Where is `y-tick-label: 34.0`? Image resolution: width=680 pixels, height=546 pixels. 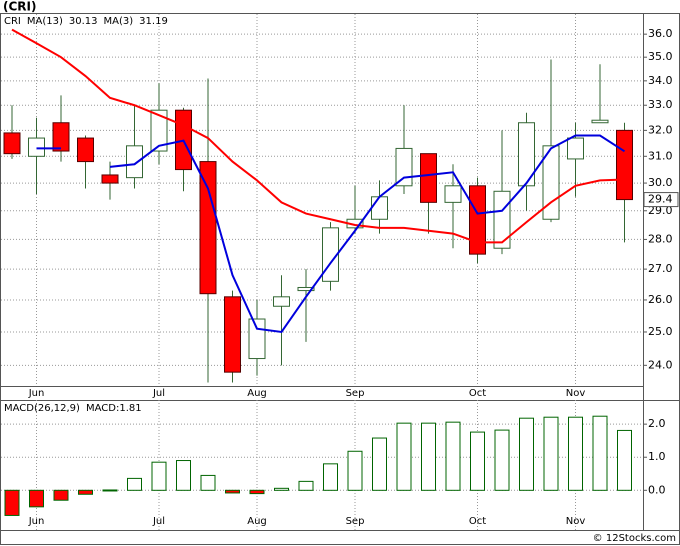 y-tick-label: 34.0 is located at coordinates (660, 80).